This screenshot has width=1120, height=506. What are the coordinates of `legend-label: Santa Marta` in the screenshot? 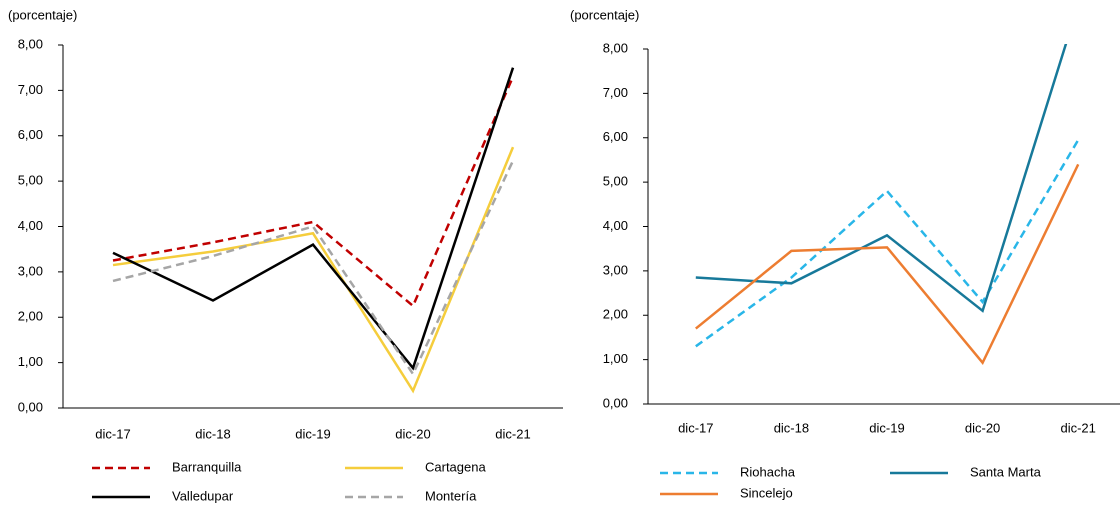 It's located at (1006, 471).